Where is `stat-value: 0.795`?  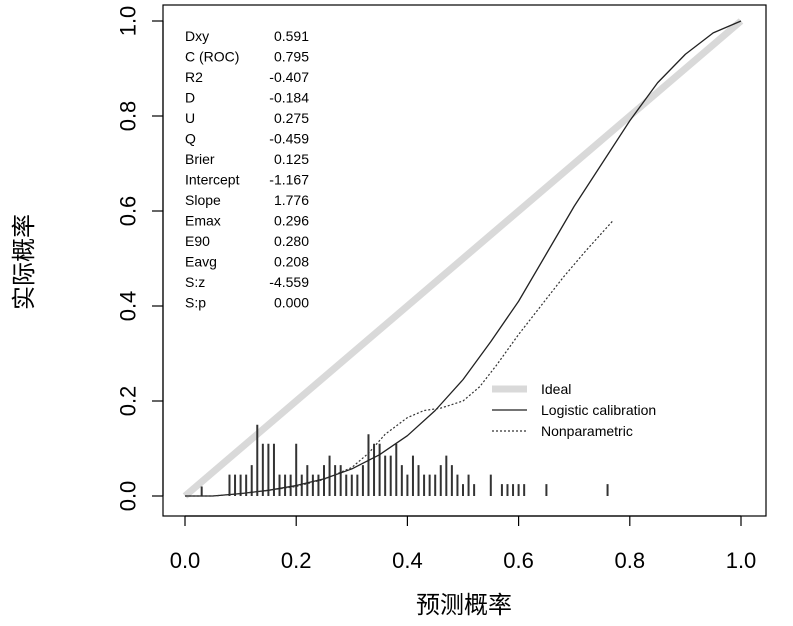 stat-value: 0.795 is located at coordinates (291, 57).